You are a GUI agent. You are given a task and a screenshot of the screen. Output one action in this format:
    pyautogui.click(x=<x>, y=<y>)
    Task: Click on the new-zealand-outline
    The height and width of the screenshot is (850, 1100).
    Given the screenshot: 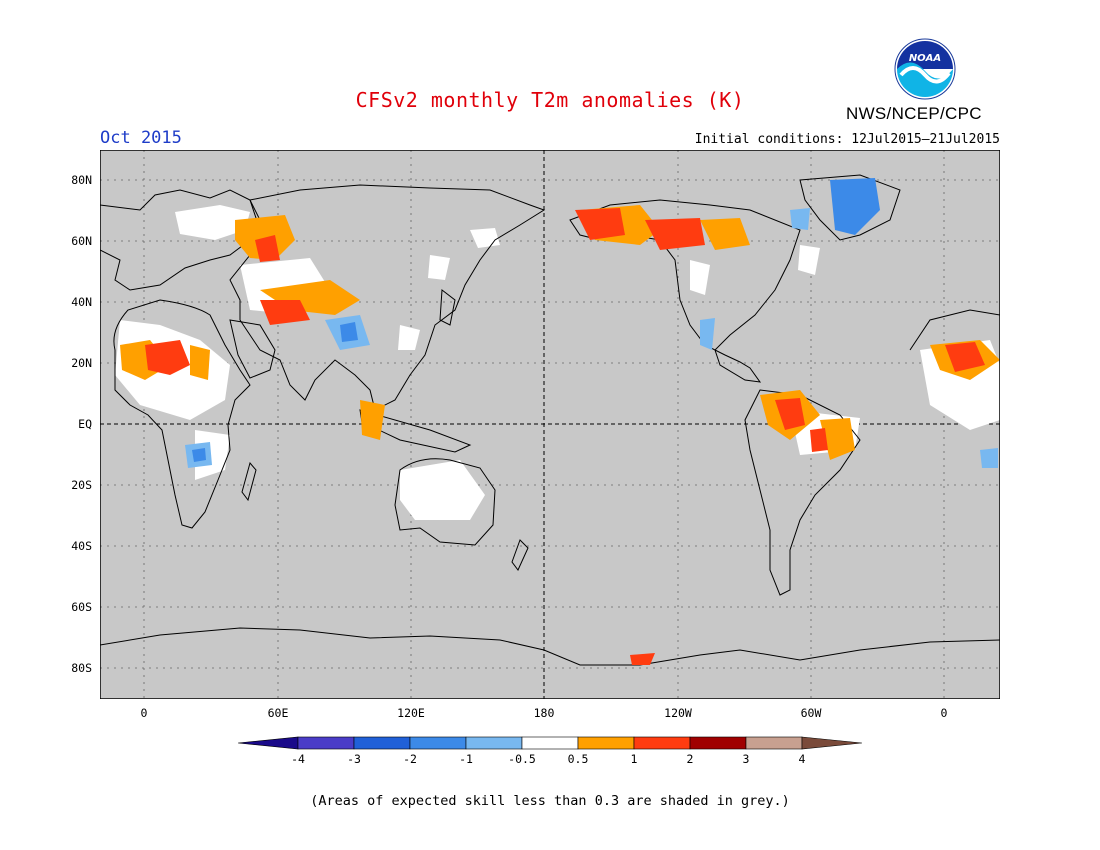 What is the action you would take?
    pyautogui.click(x=520, y=555)
    